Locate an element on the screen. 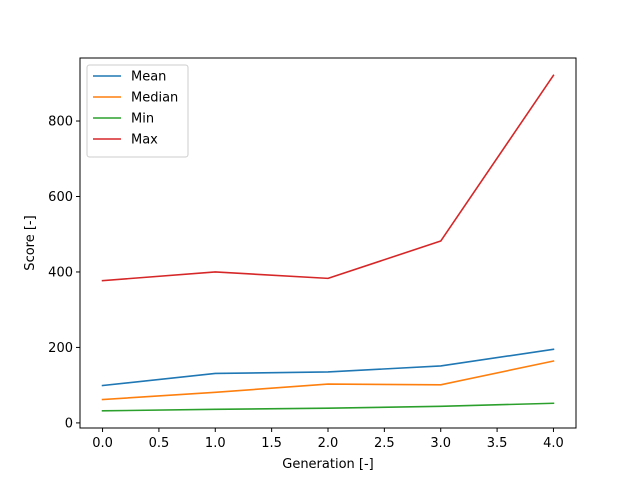 This screenshot has height=480, width=640. legend-label-mean: Mean is located at coordinates (148, 77).